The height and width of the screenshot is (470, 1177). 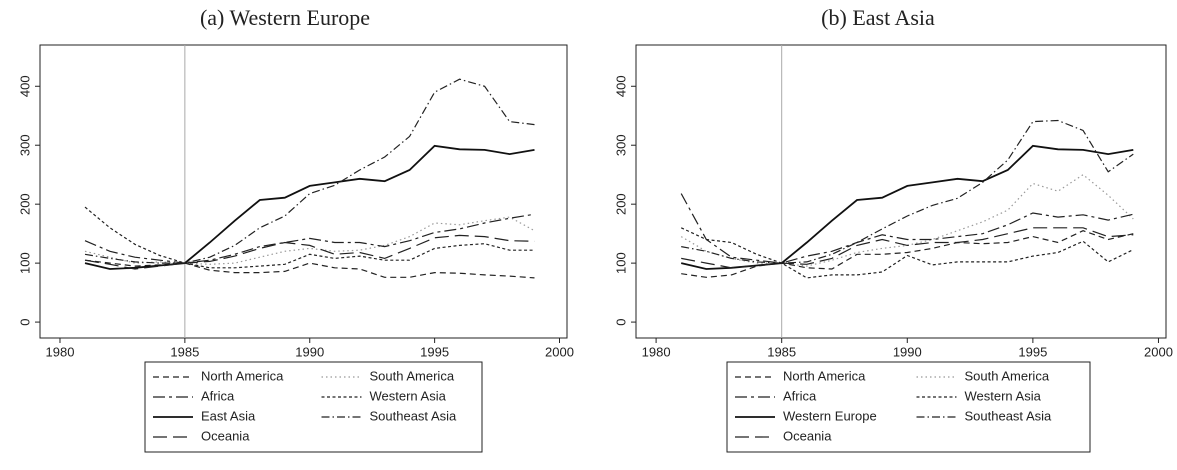 I want to click on chart-title: (b) East Asia, so click(x=878, y=17).